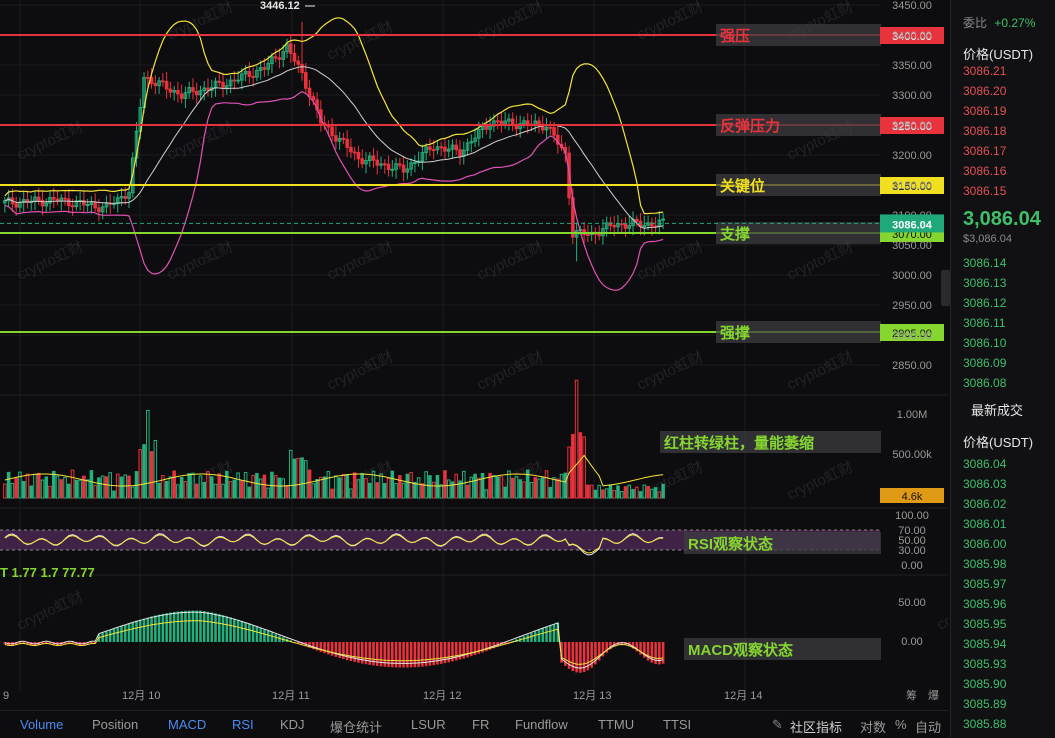  What do you see at coordinates (985, 544) in the screenshot?
I see `trade-price-row: 3086.00` at bounding box center [985, 544].